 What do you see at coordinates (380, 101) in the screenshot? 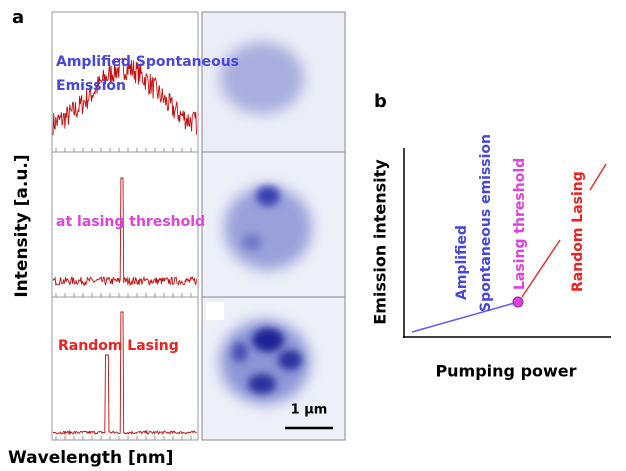
I see `panel-label: b` at bounding box center [380, 101].